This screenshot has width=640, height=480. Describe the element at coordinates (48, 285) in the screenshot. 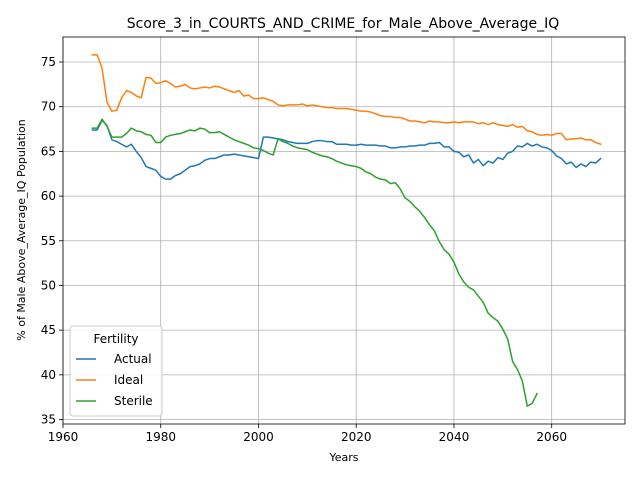

I see `y-tick-label: 50` at that location.